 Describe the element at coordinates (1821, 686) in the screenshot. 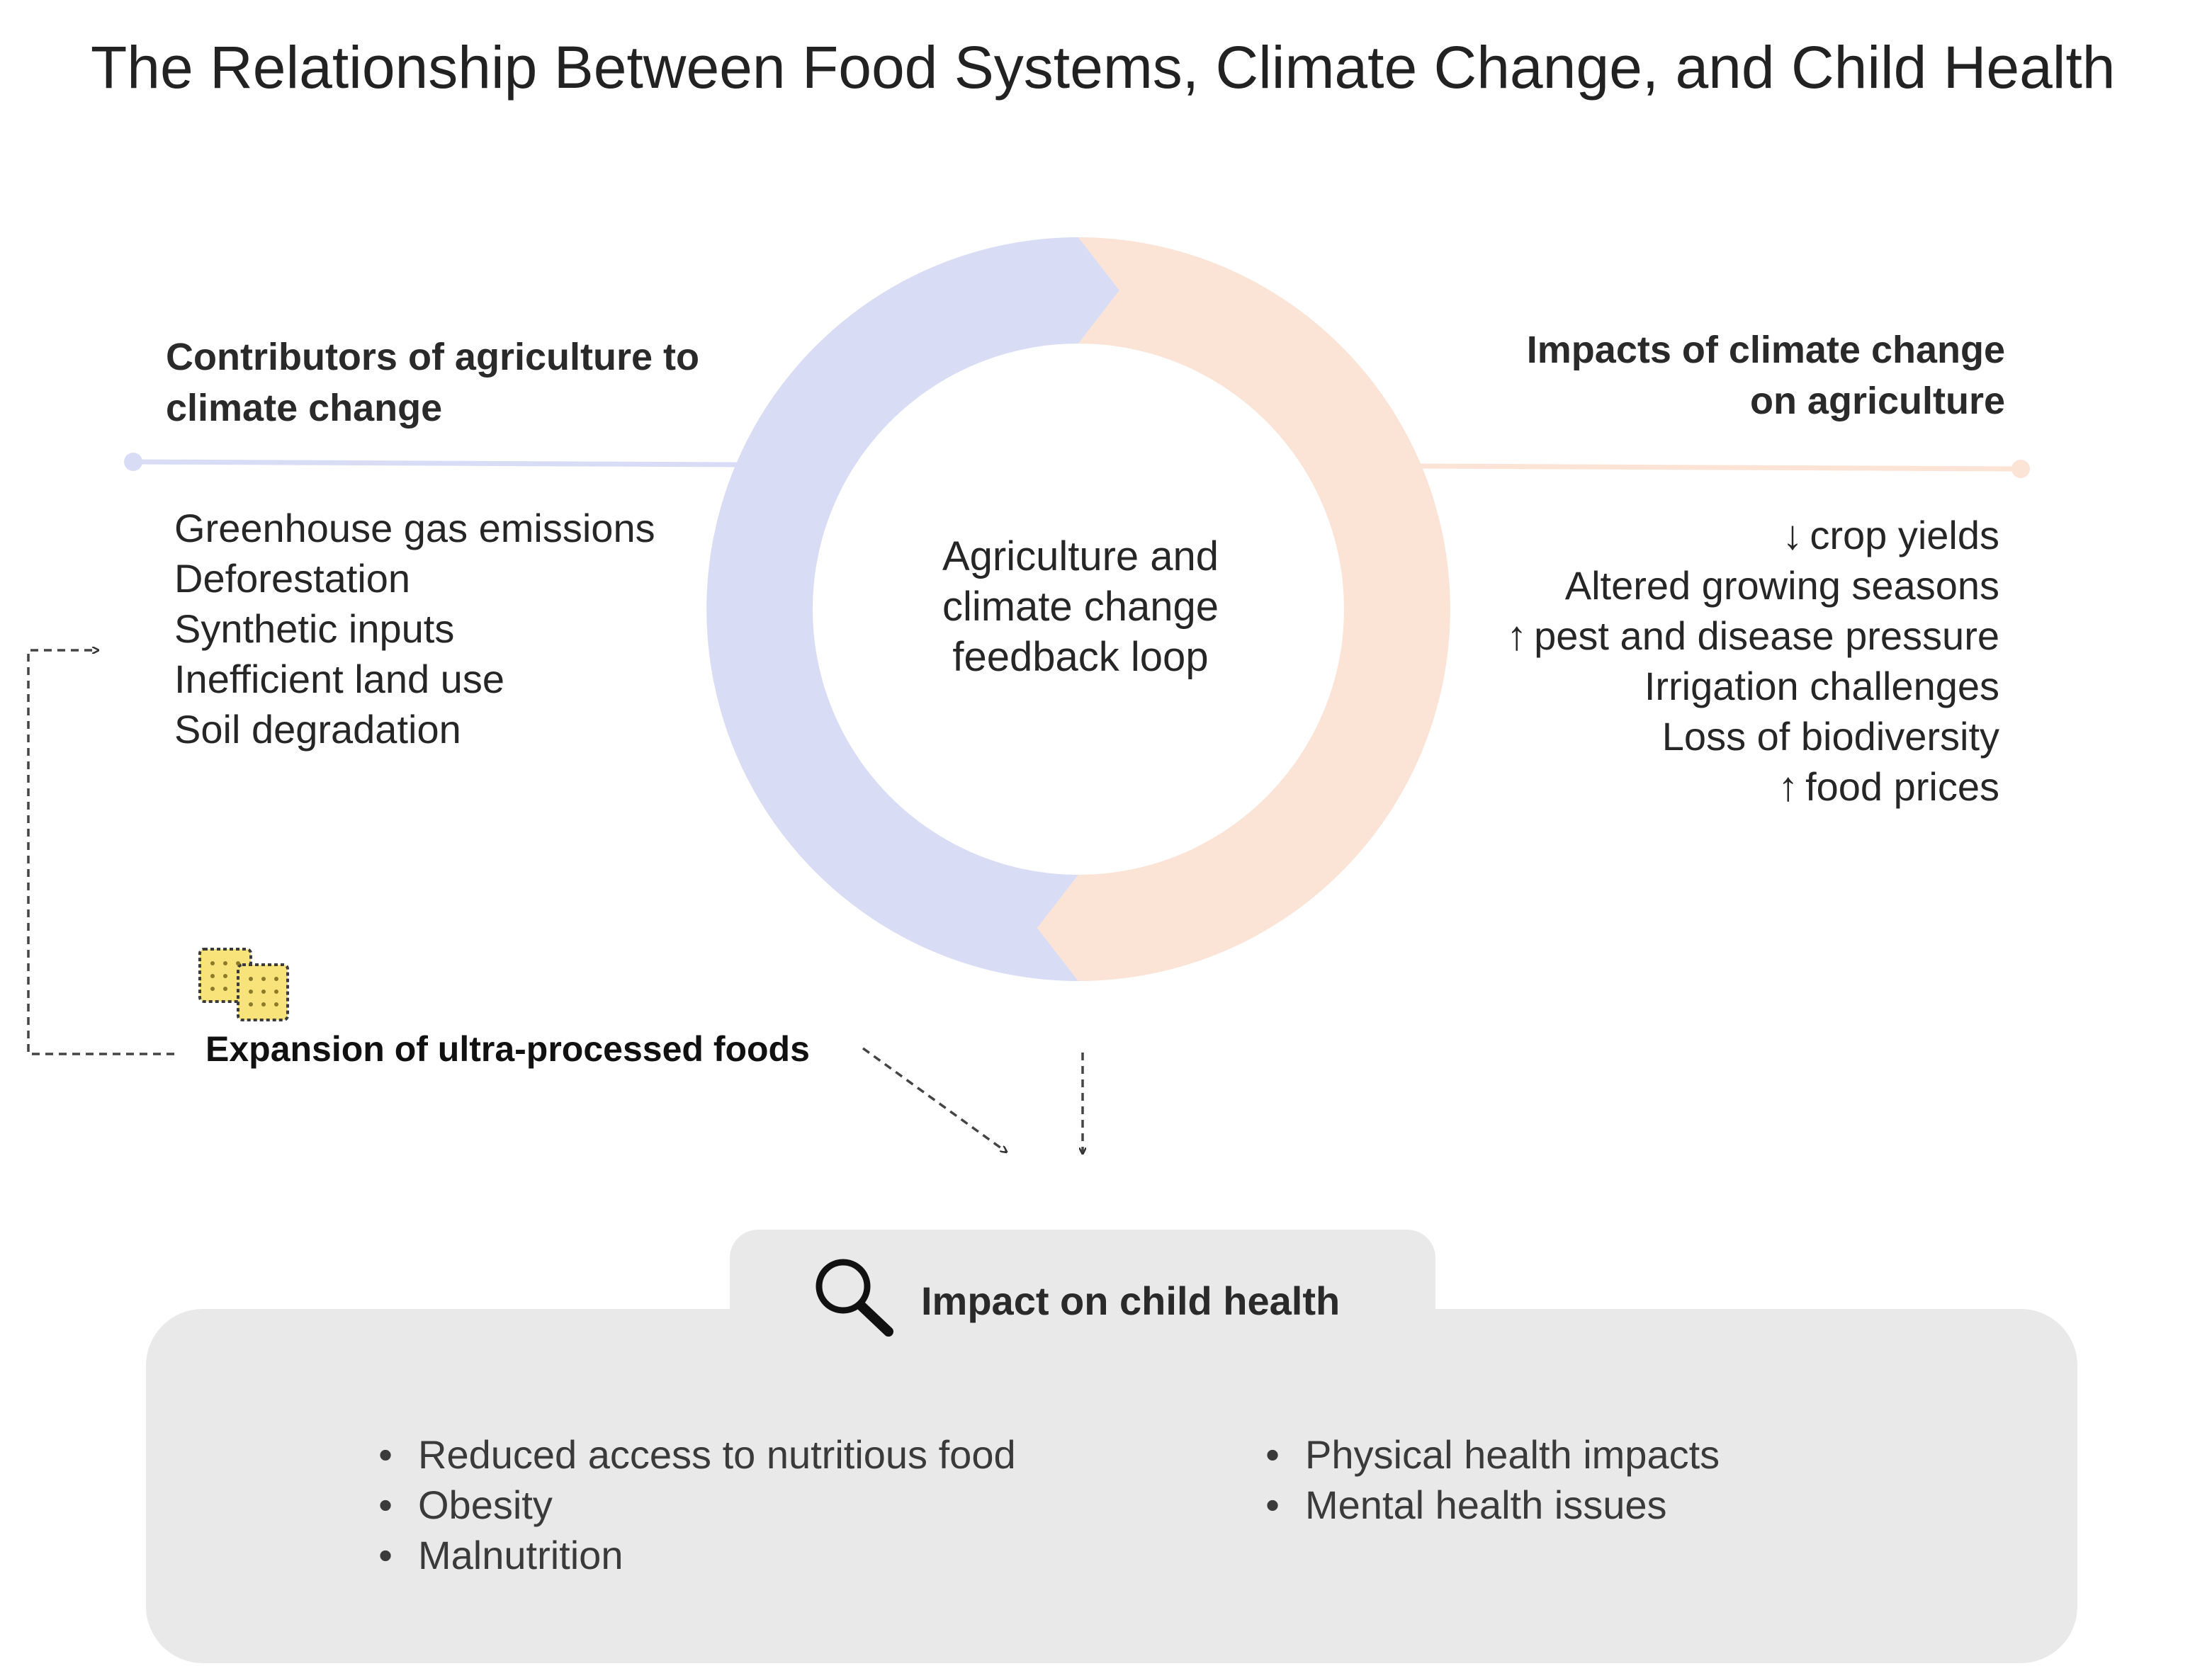

I see `list-item: Irrigation challenges` at that location.